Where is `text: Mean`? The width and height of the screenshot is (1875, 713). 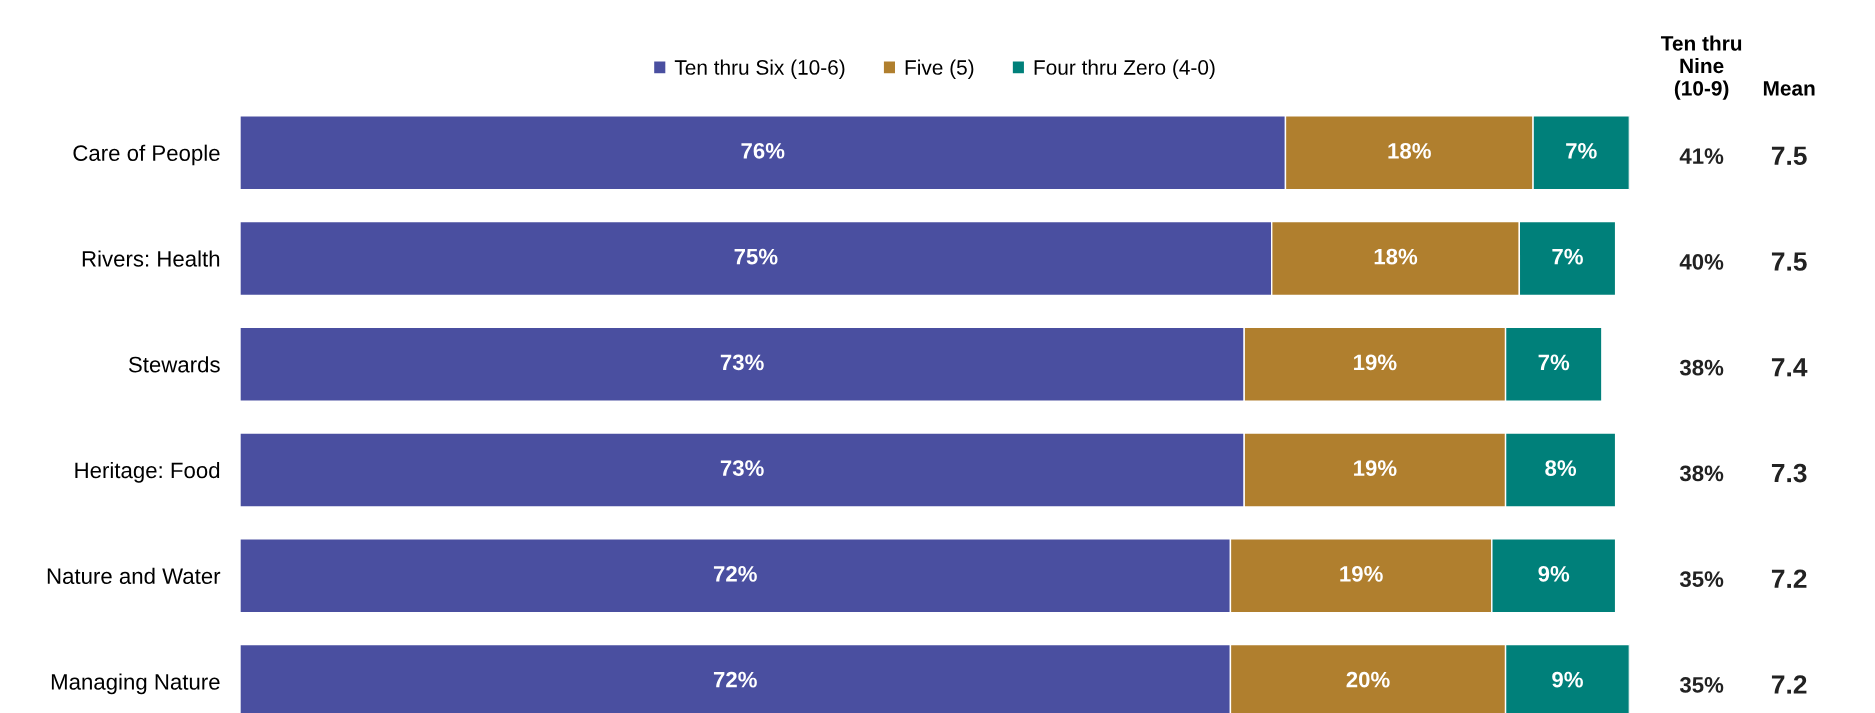 text: Mean is located at coordinates (1789, 88).